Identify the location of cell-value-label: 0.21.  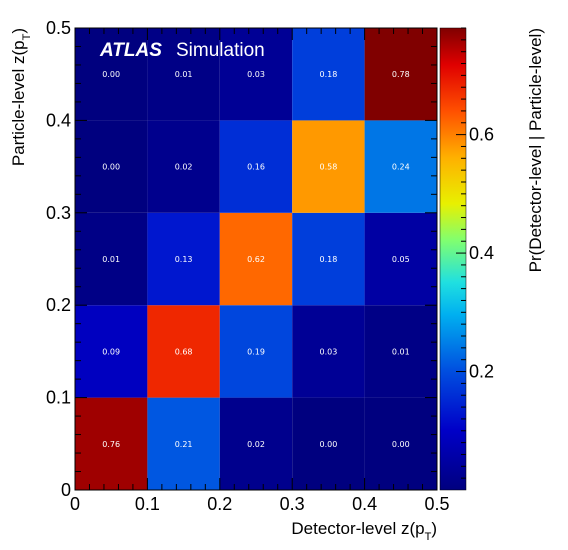
(184, 444).